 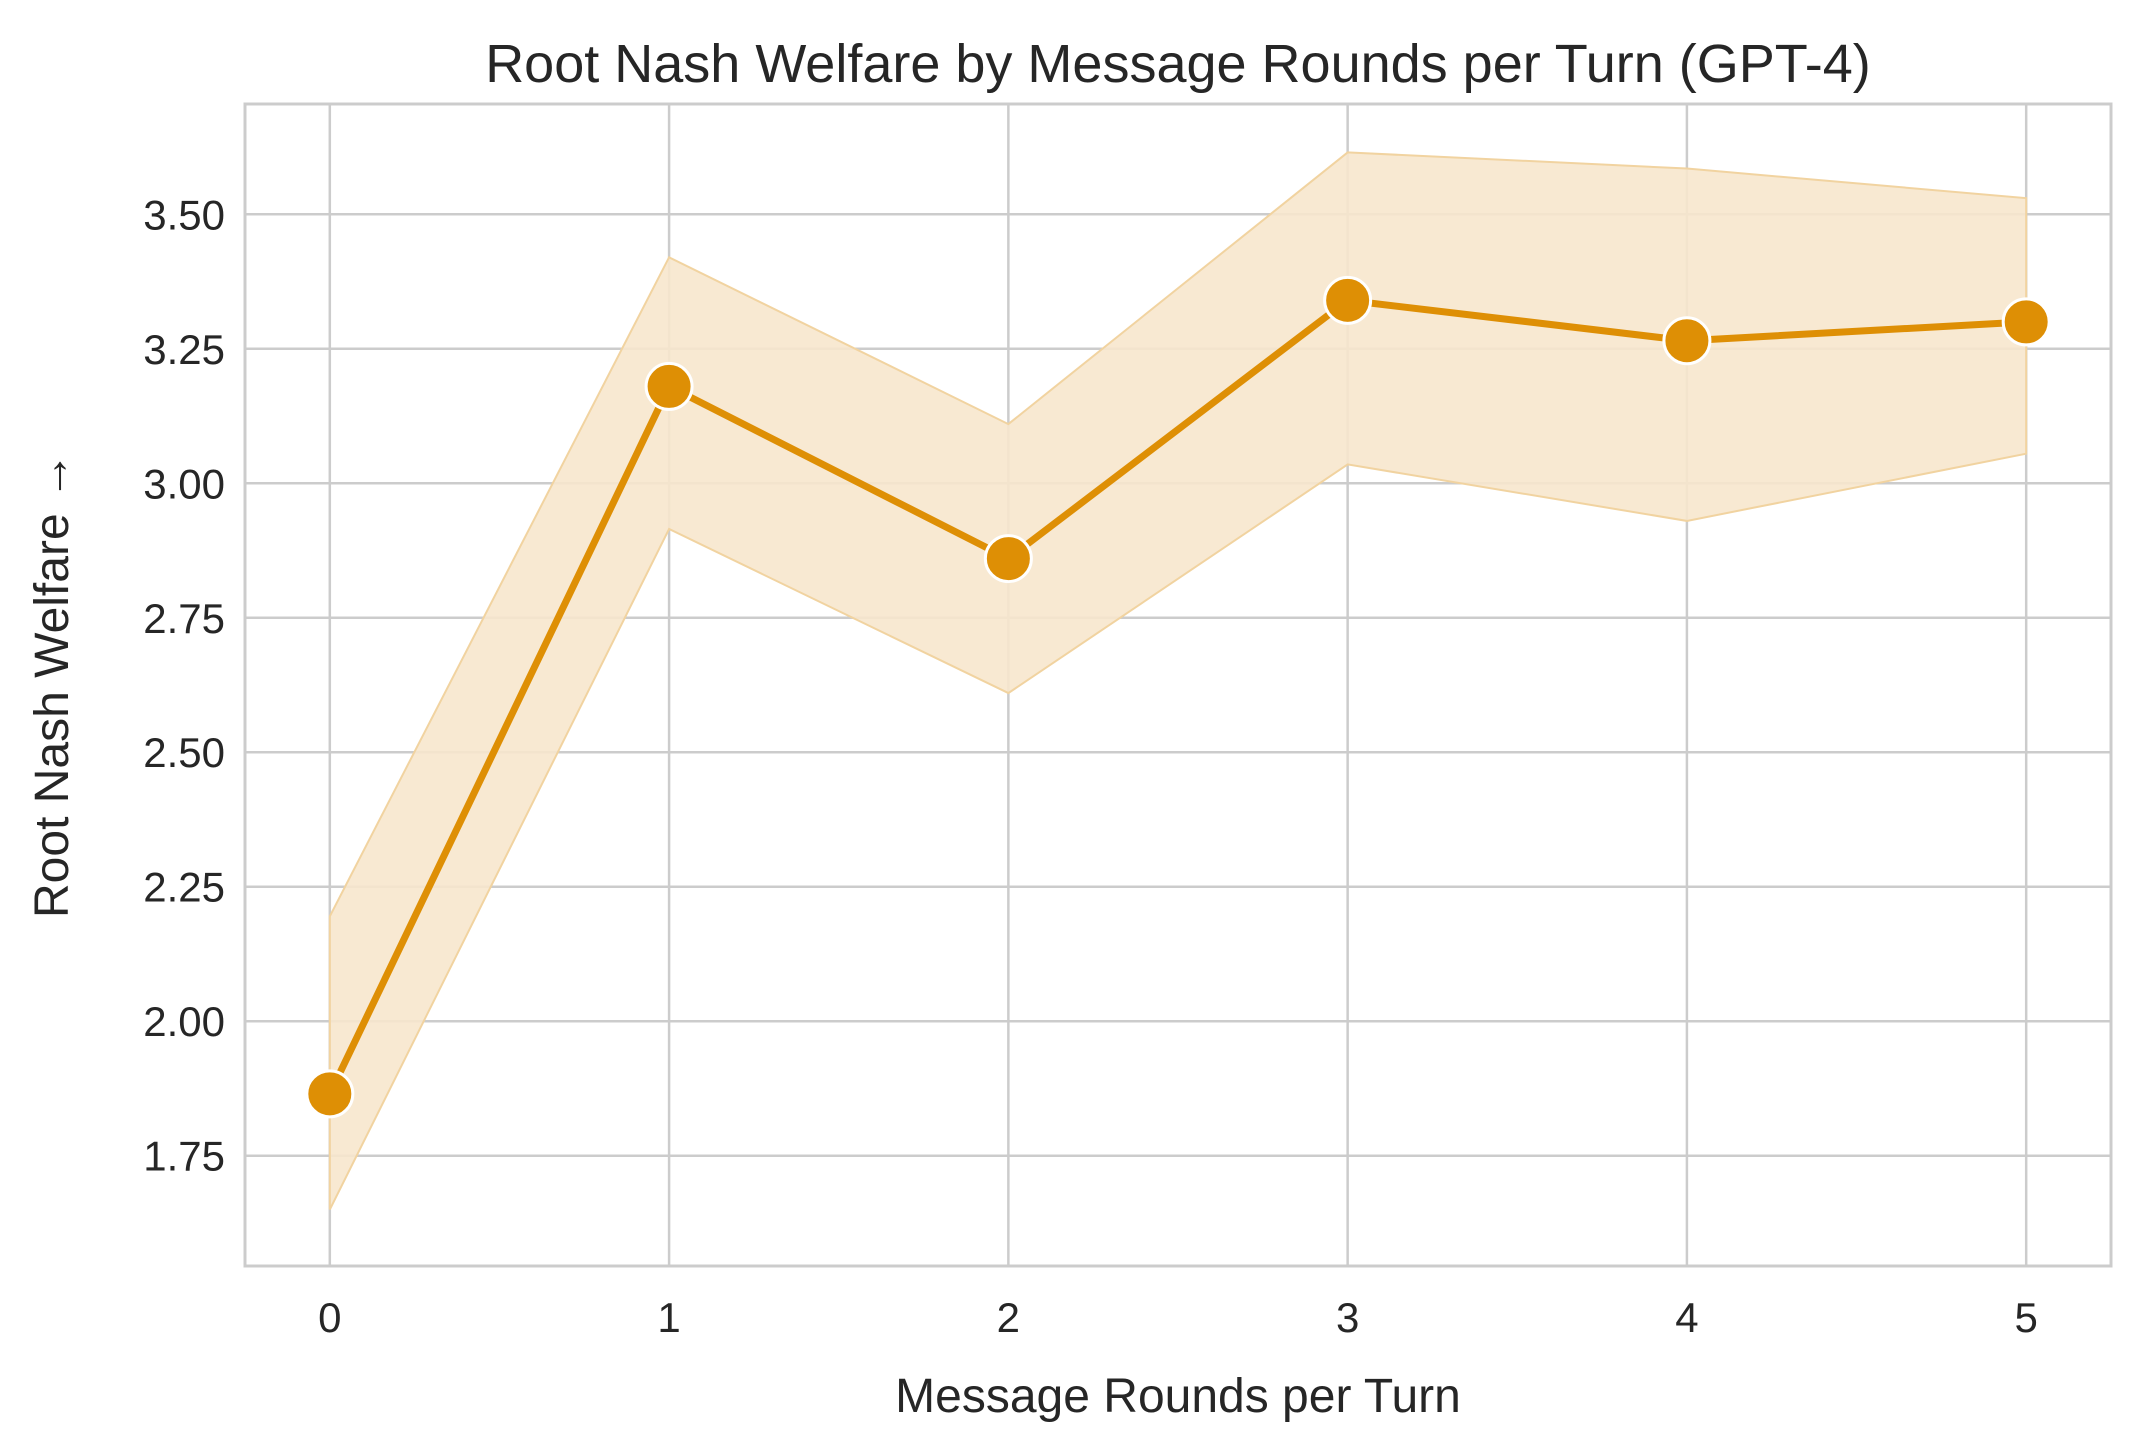 What do you see at coordinates (1686, 1317) in the screenshot?
I see `x-tick-label: 4` at bounding box center [1686, 1317].